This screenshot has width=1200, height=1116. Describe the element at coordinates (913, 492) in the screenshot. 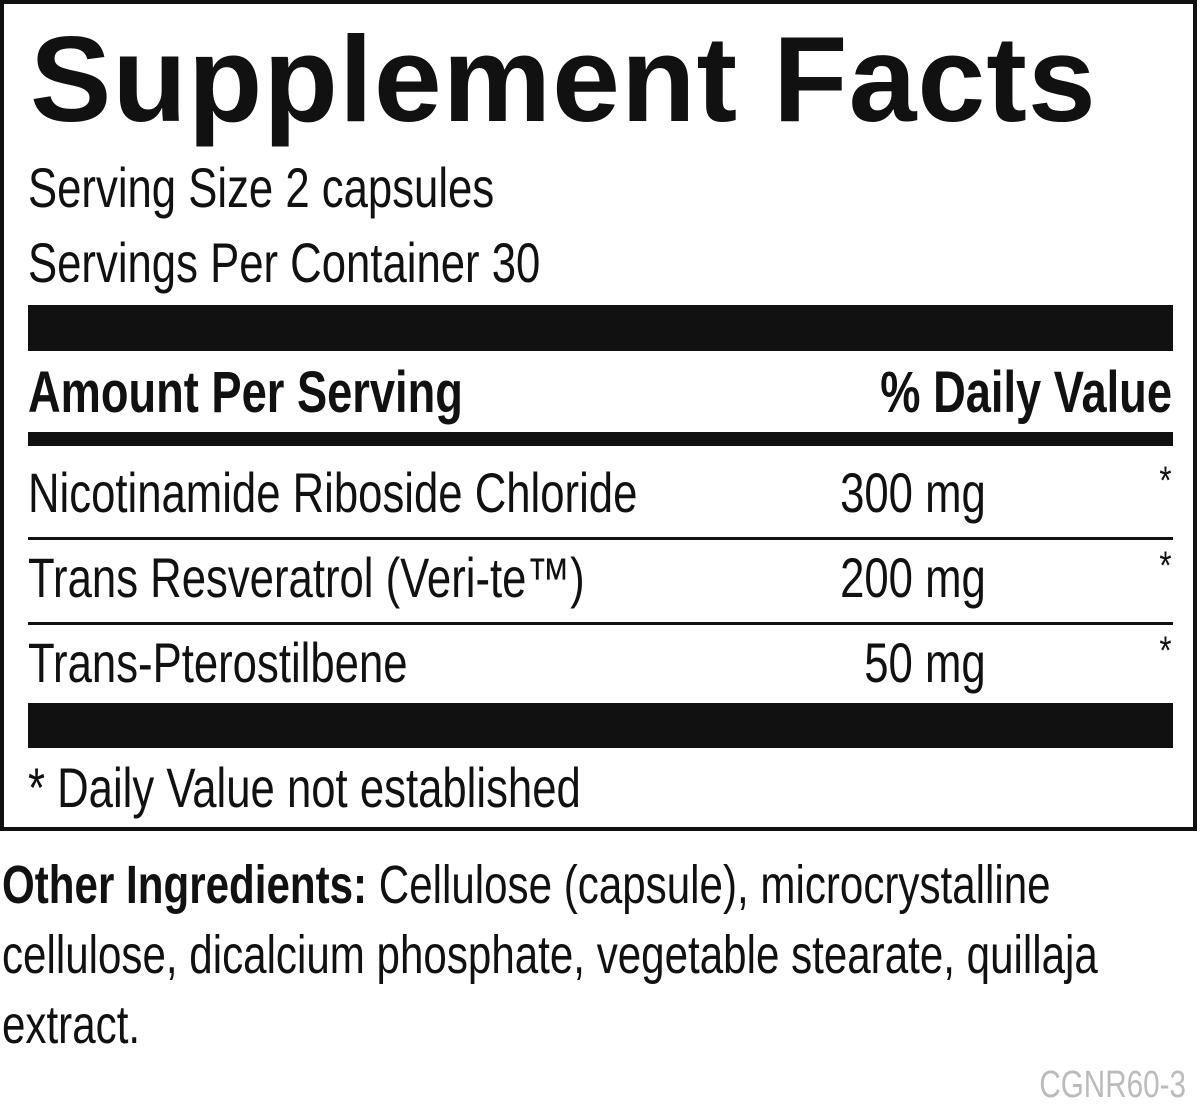

I see `ingredient-amount: 300 mg` at that location.